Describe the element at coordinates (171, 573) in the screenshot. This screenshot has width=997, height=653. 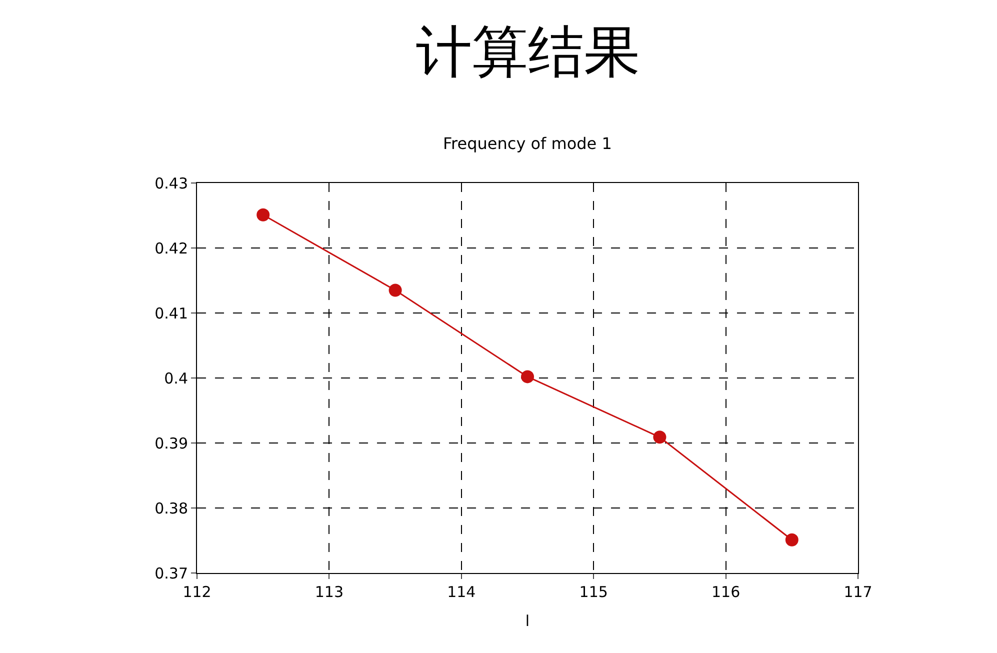
I see `y-tick-label: 0.37` at that location.